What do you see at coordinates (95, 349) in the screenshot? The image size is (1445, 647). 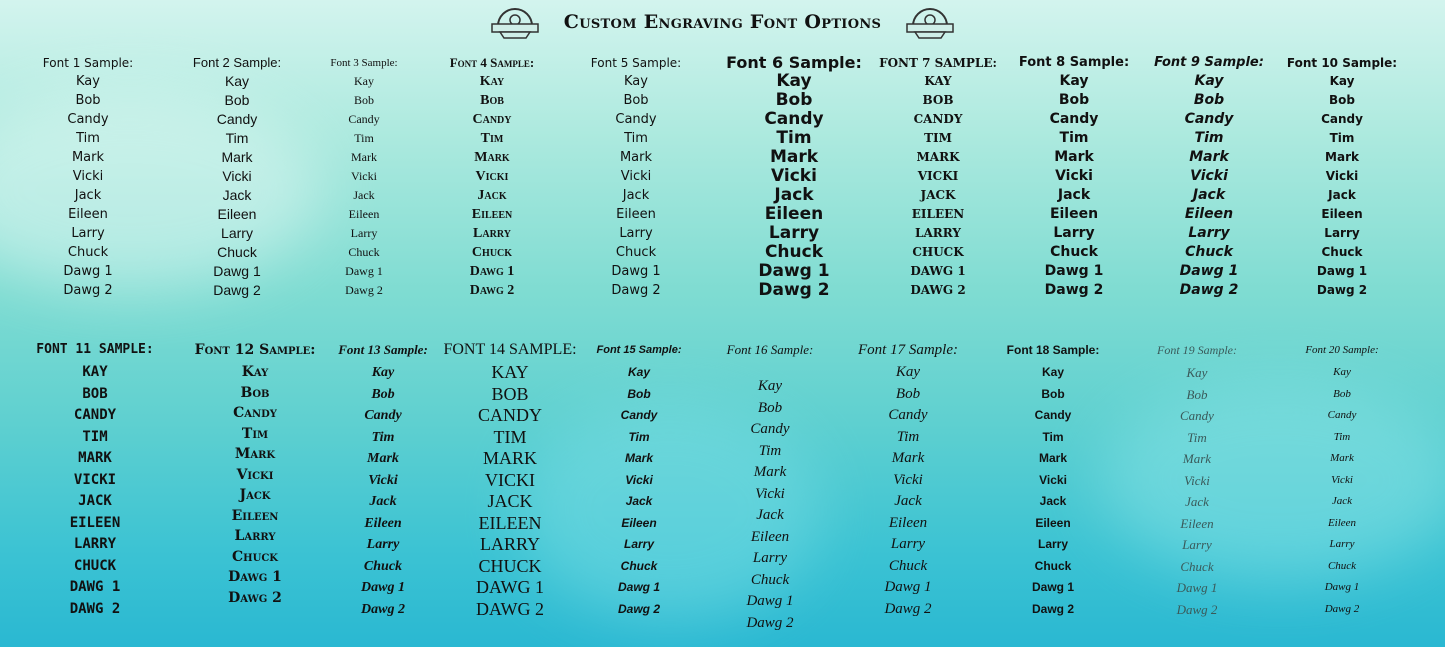 I see `font-sample-heading: Font 11 Sample:` at bounding box center [95, 349].